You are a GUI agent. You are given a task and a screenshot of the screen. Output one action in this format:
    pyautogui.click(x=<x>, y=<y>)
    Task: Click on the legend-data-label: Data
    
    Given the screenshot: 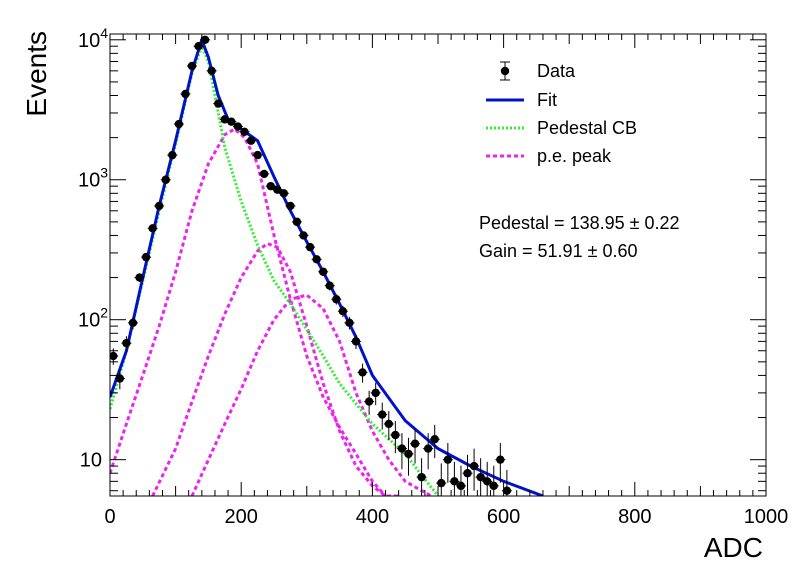 What is the action you would take?
    pyautogui.click(x=556, y=71)
    